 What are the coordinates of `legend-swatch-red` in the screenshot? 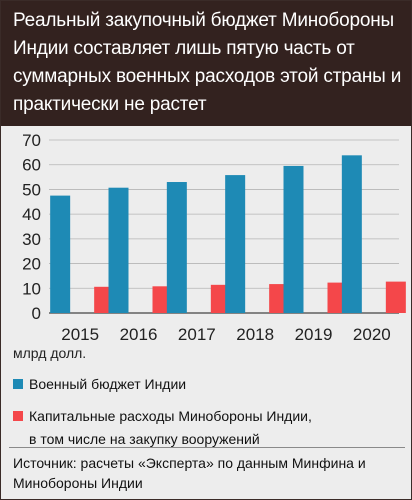 It's located at (18, 416).